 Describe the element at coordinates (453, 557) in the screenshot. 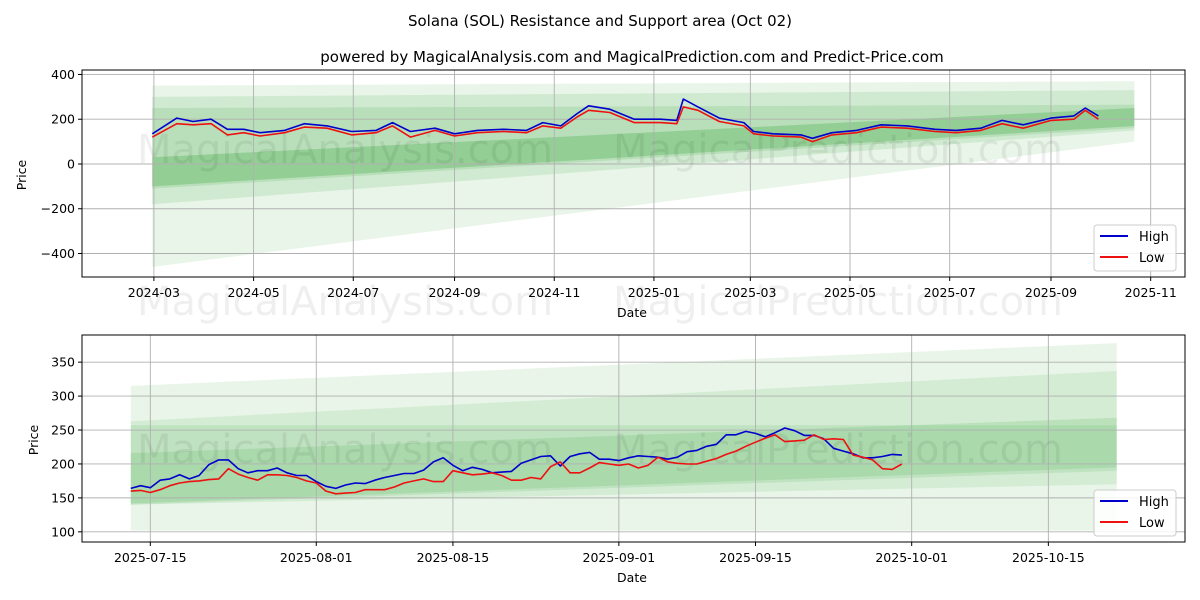

I see `bottom-x-tick-label: 2025-08-15` at that location.